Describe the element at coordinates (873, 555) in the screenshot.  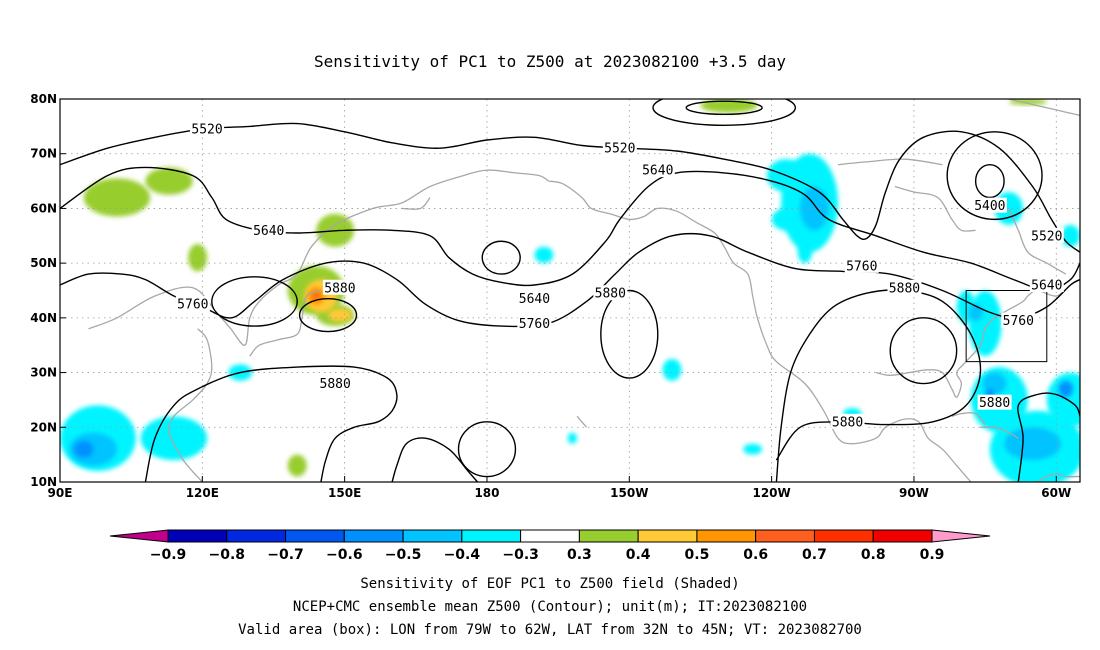
I see `colorbar-label: 0.8` at that location.